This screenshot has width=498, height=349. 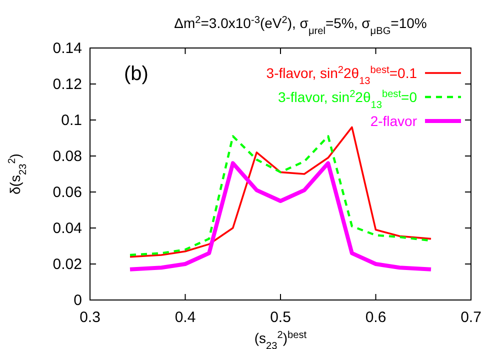 I want to click on legend-label: 3-flavor, sin$^{2}$2θ$_{13}$$^{best}$=0.1, so click(x=342, y=75).